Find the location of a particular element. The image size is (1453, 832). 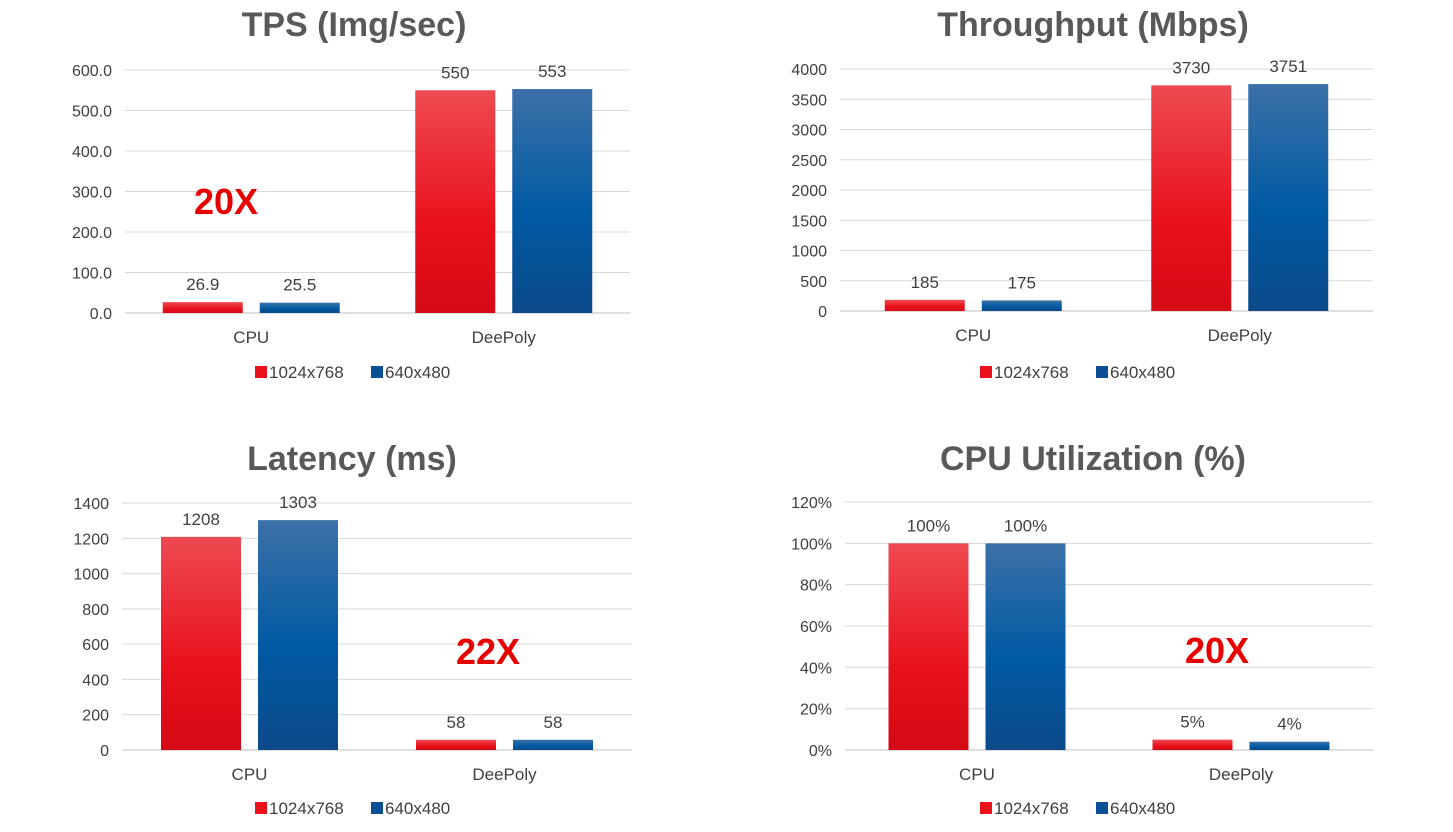

y-tick-label: 40% is located at coordinates (816, 668).